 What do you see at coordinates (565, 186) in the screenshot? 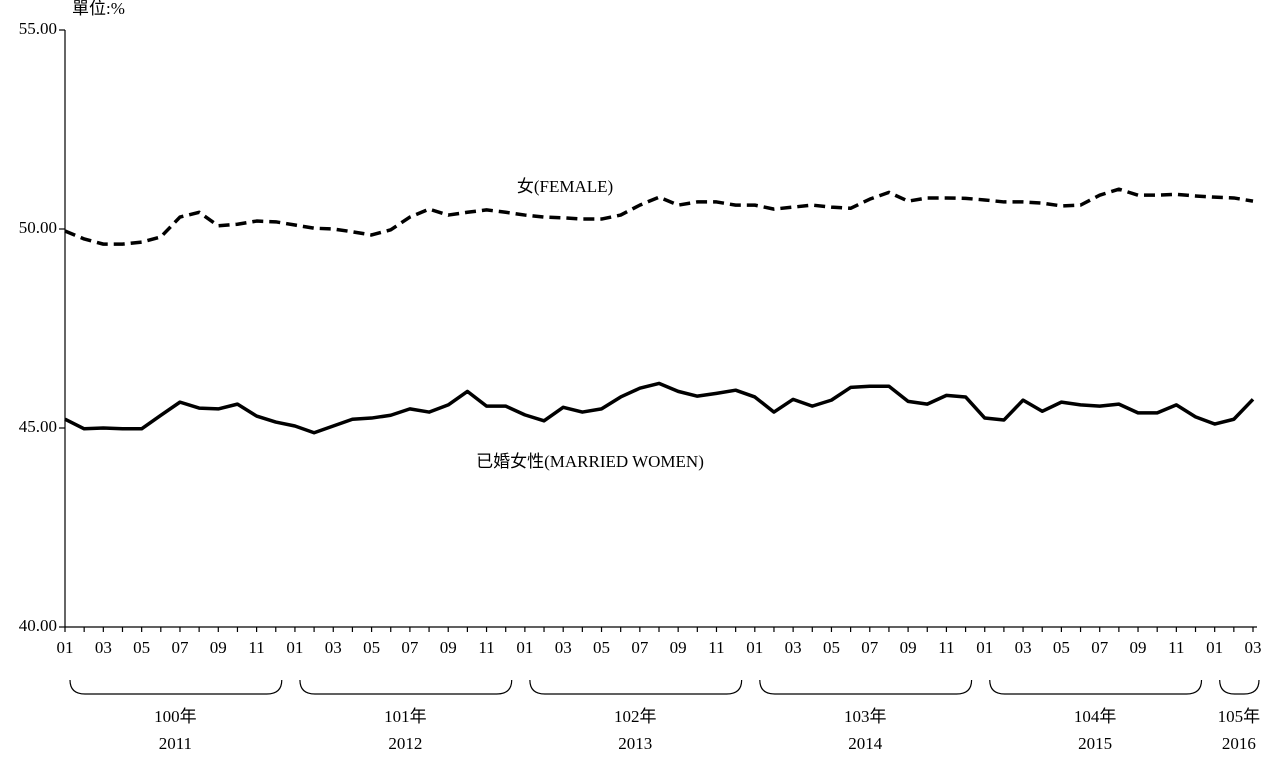
I see `series-label: 女(FEMALE)` at bounding box center [565, 186].